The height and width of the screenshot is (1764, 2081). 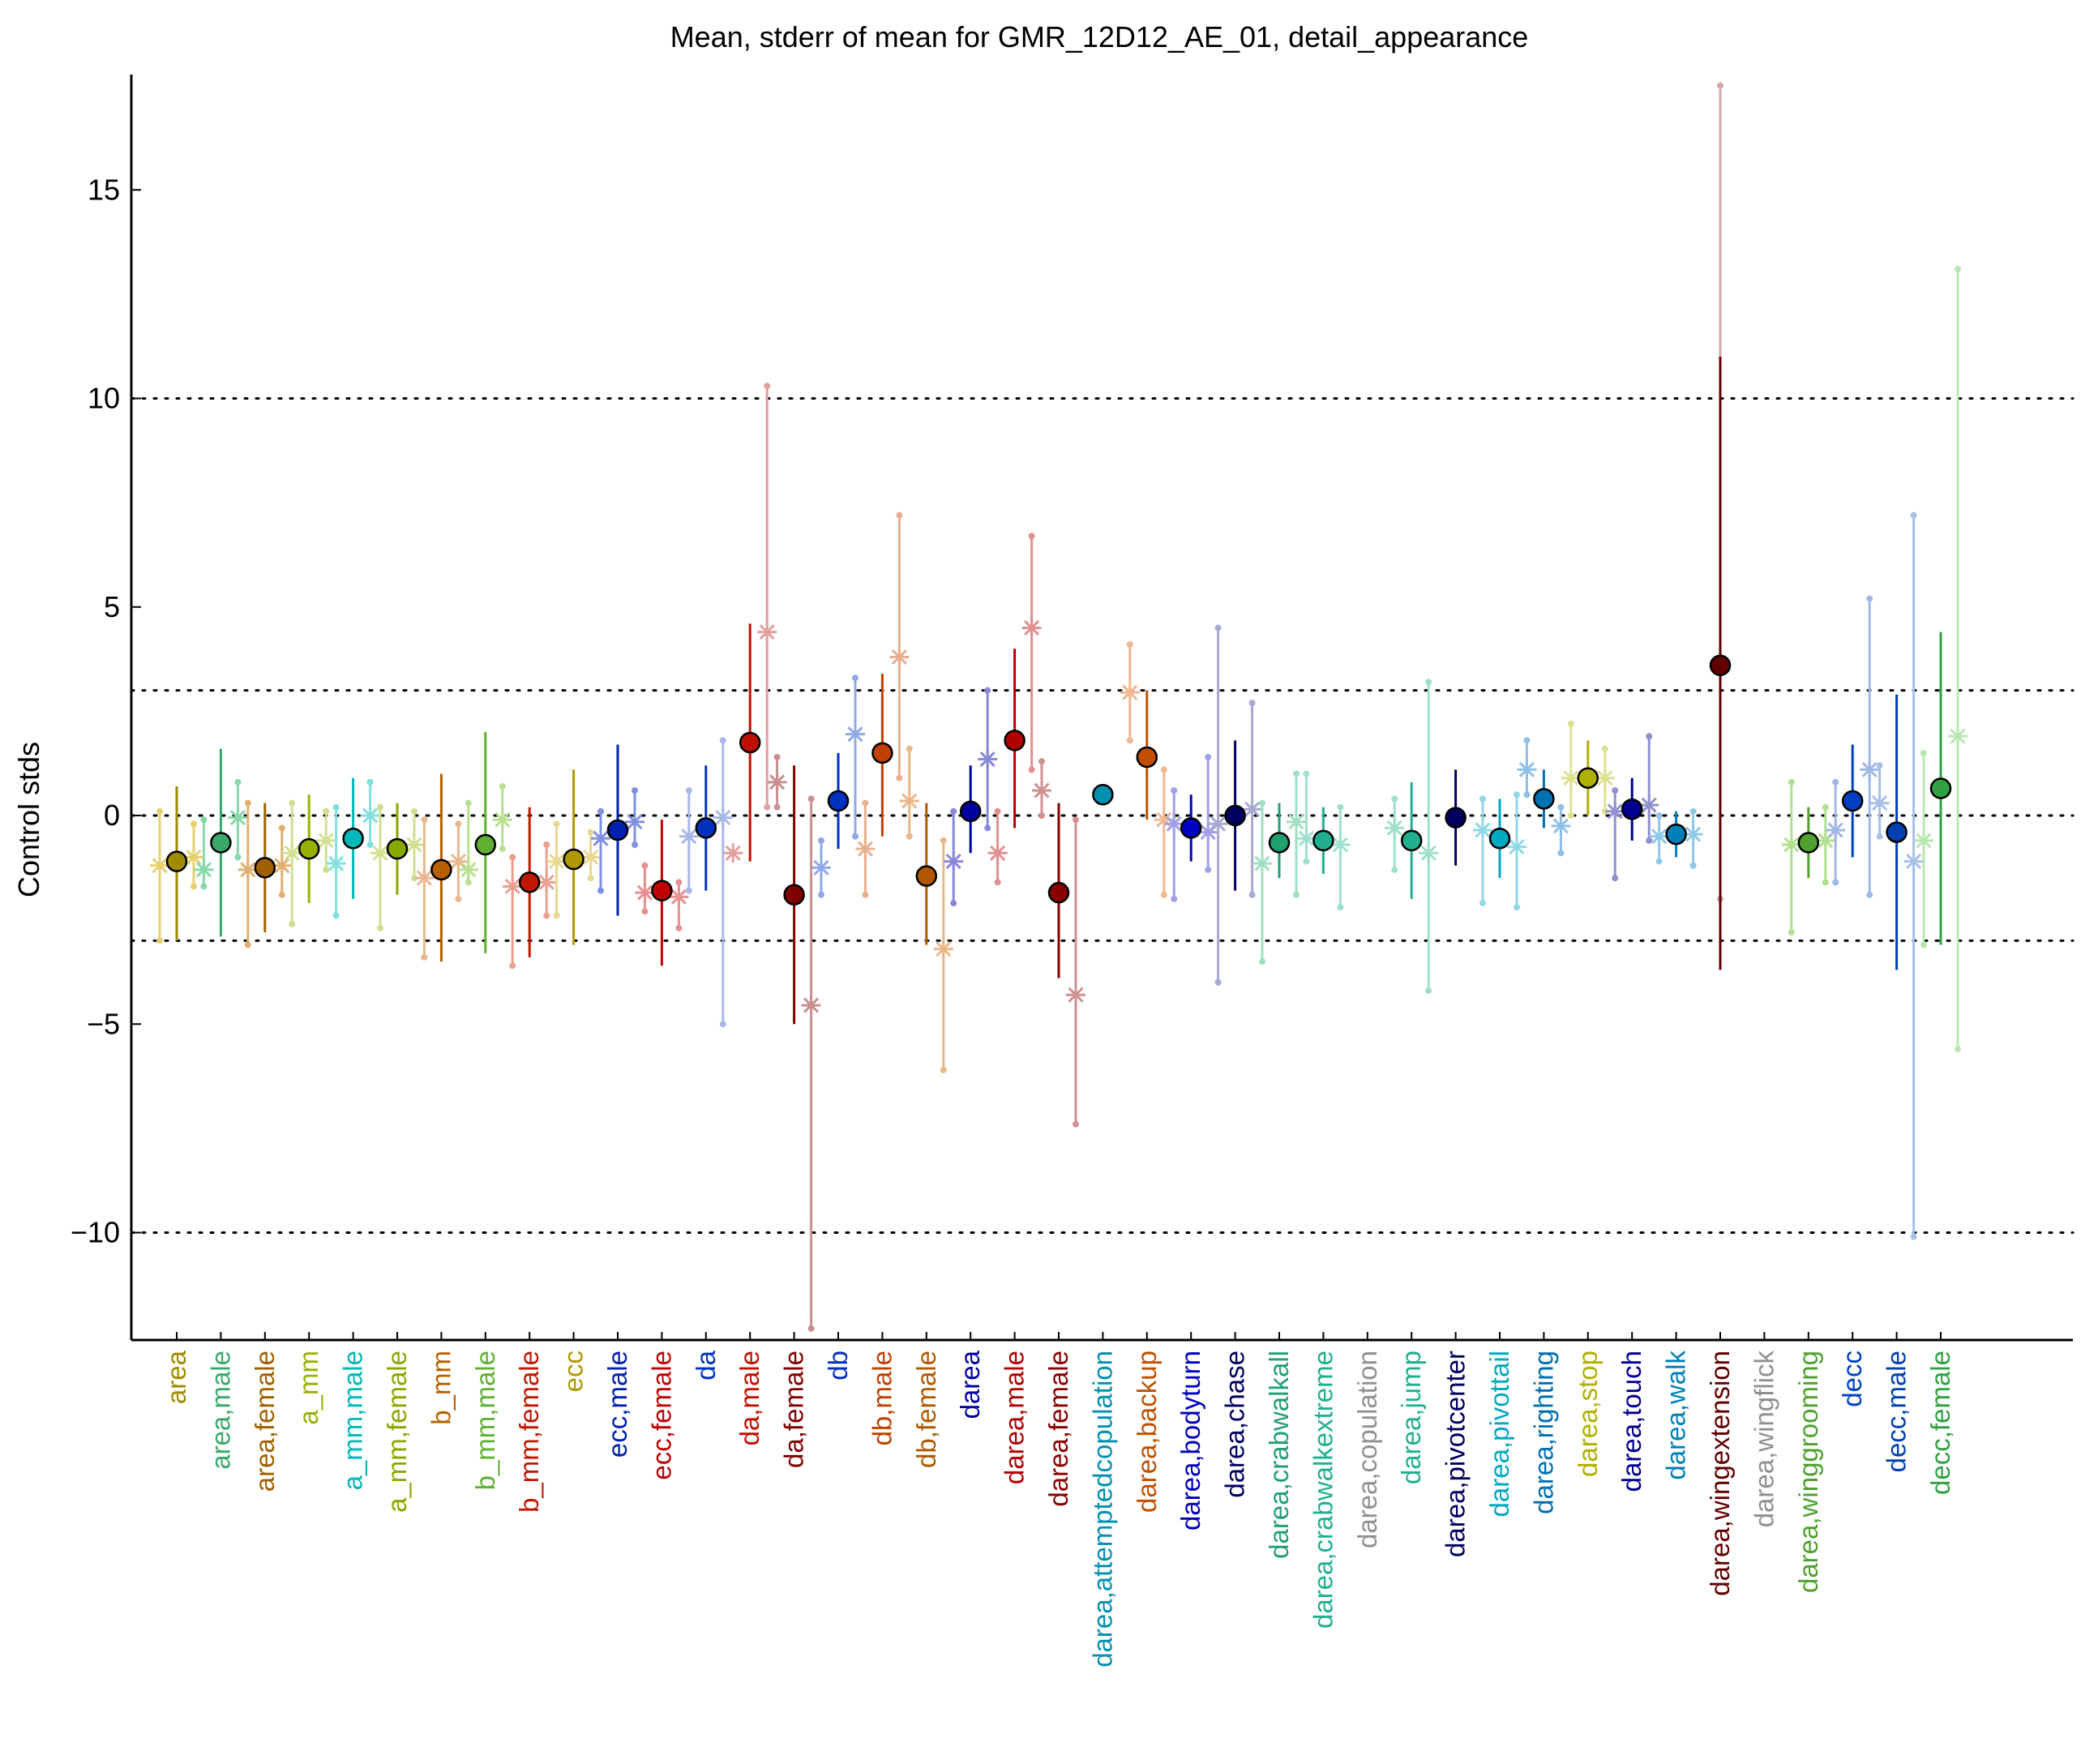 I want to click on x-tick-label: ecc,female, so click(x=661, y=1415).